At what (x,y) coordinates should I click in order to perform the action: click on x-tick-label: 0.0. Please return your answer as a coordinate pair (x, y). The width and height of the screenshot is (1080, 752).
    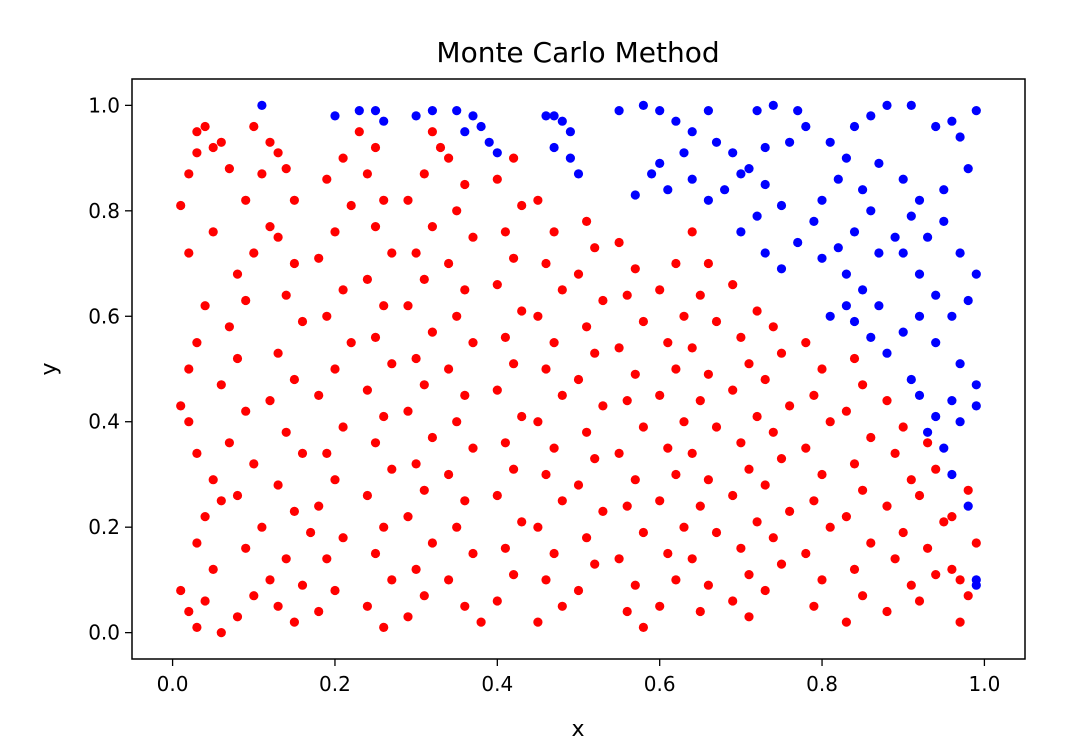
    Looking at the image, I should click on (173, 684).